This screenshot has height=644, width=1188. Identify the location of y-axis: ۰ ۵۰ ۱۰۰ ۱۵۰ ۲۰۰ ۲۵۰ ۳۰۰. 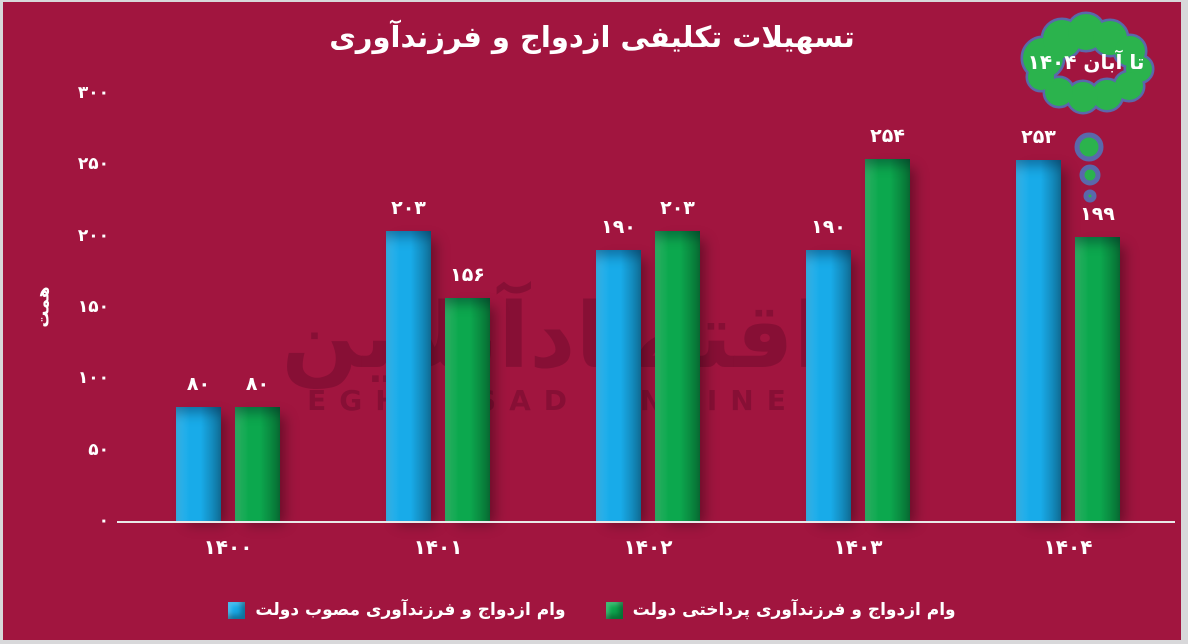
(76, 307).